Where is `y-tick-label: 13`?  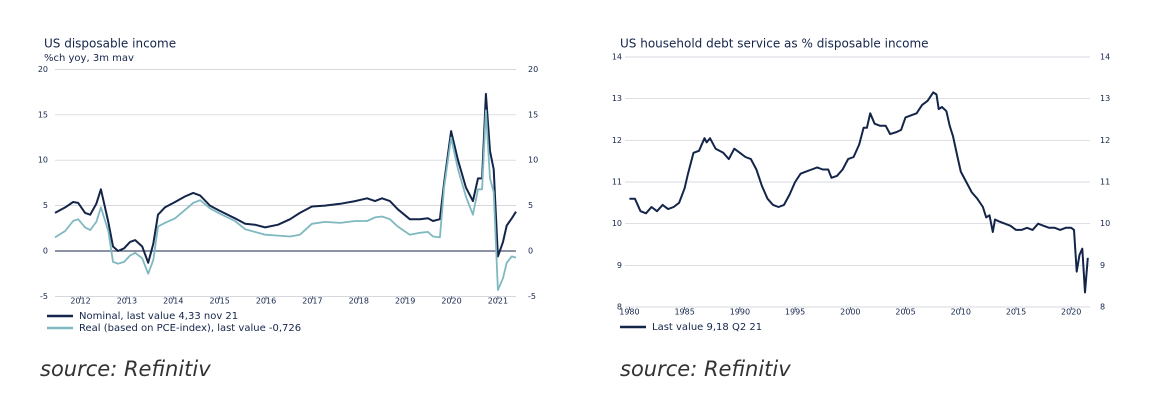 y-tick-label: 13 is located at coordinates (617, 98).